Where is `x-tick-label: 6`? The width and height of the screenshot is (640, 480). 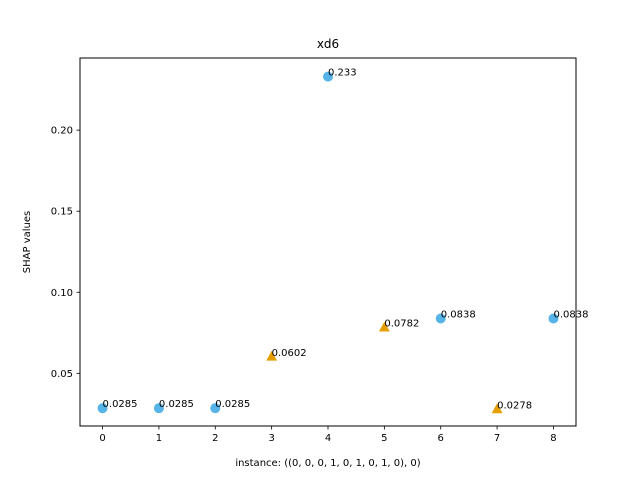 x-tick-label: 6 is located at coordinates (441, 438).